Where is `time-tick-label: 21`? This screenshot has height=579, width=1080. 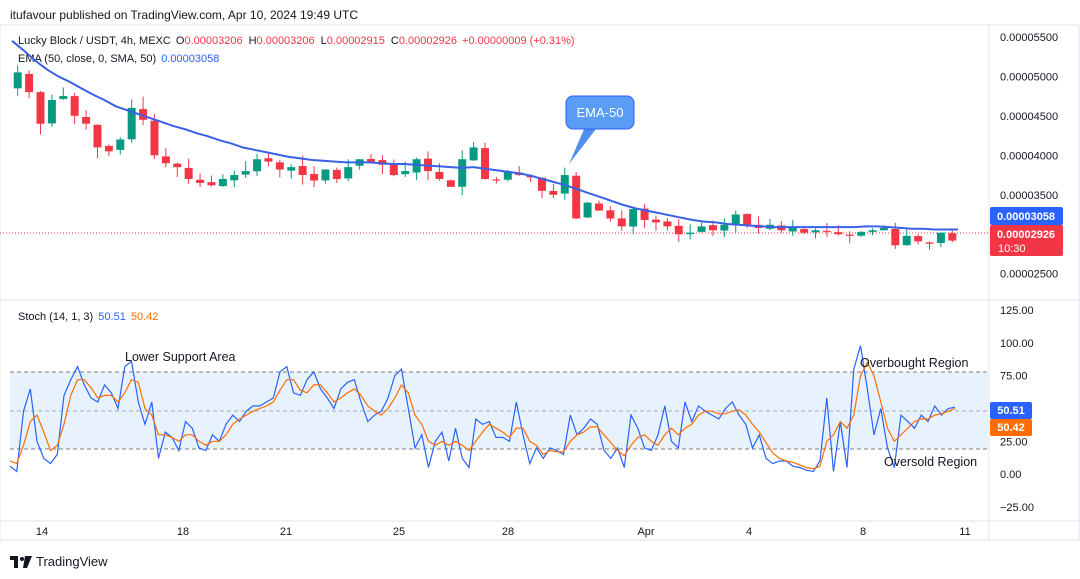
time-tick-label: 21 is located at coordinates (286, 532).